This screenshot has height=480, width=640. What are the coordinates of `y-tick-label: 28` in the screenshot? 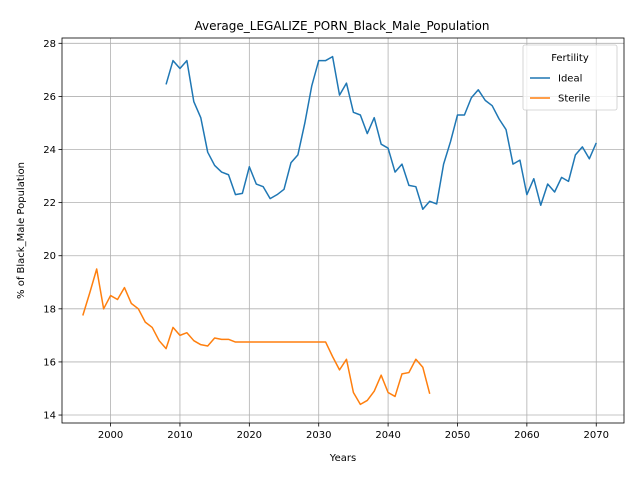 It's located at (49, 44).